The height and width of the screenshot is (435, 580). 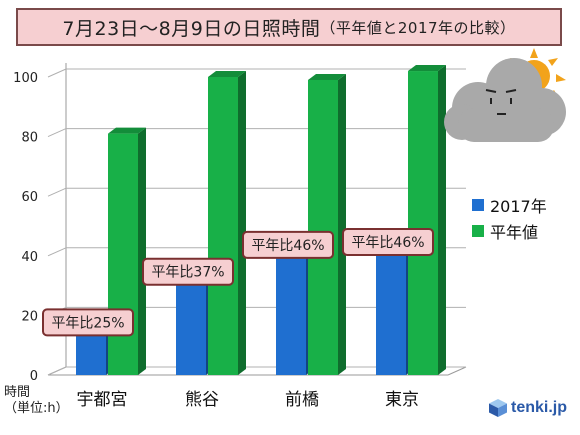 I want to click on chart-title: 7月23日～8月9日の日照時間 （平年値と2017年の比較）, so click(x=289, y=27).